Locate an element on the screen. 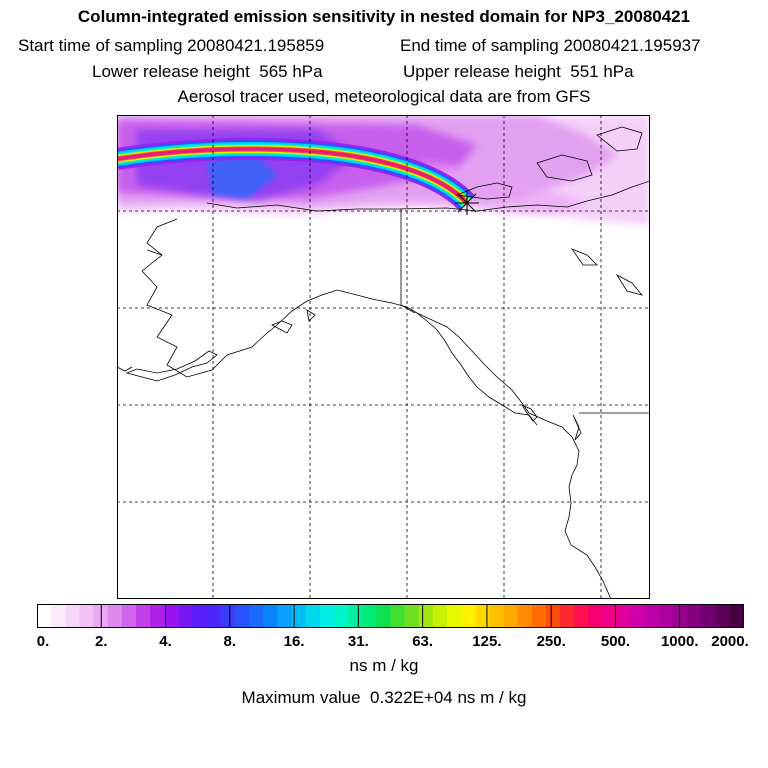 This screenshot has height=768, width=768. colorbar-border is located at coordinates (390, 616).